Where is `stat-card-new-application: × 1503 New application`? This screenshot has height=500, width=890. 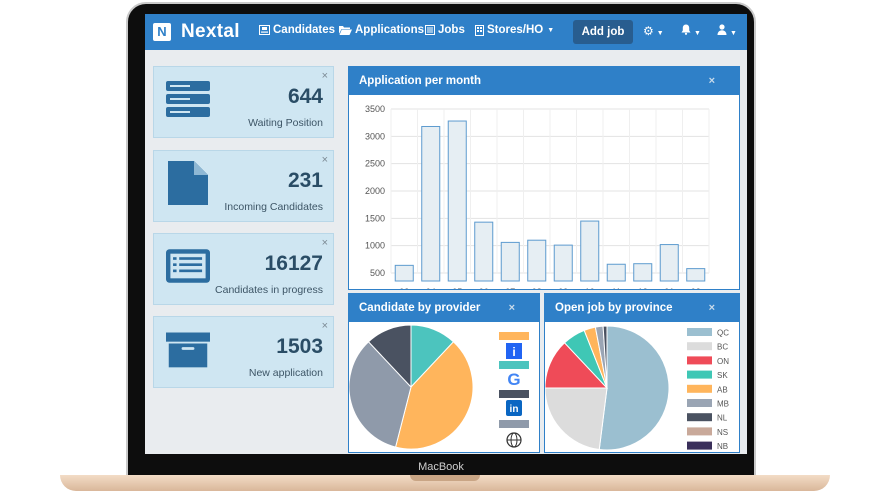 stat-card-new-application: × 1503 New application is located at coordinates (243, 352).